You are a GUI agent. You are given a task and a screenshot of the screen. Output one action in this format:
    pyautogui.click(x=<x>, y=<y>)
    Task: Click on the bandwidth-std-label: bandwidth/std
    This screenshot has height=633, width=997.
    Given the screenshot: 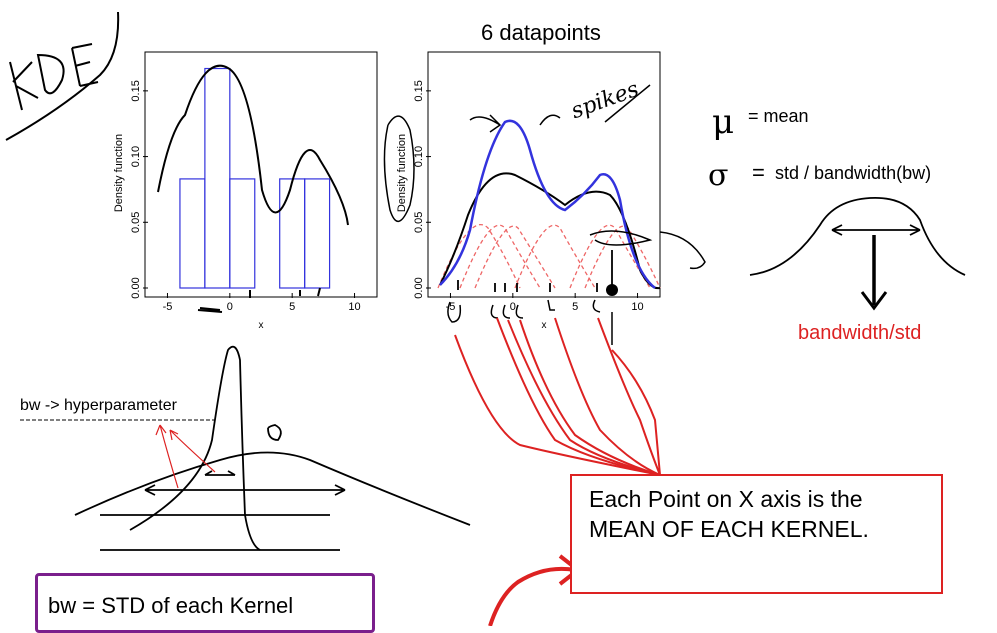 What is the action you would take?
    pyautogui.click(x=860, y=333)
    